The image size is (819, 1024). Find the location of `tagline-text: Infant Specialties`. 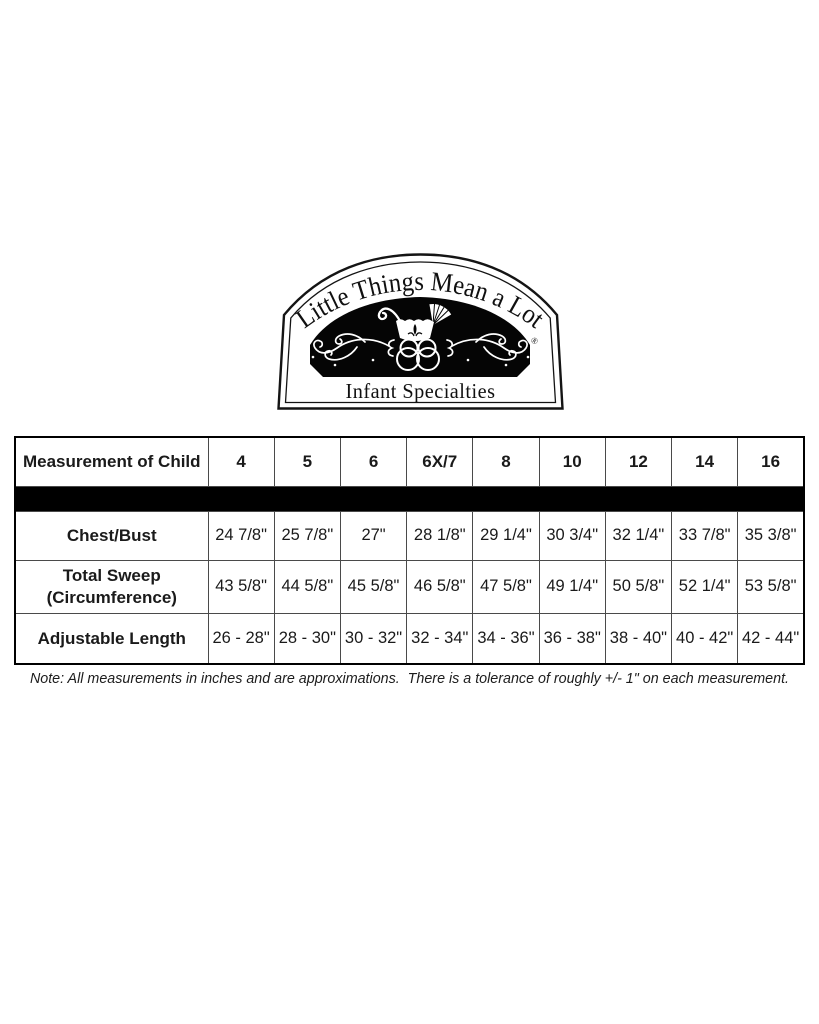

tagline-text: Infant Specialties is located at coordinates (421, 391).